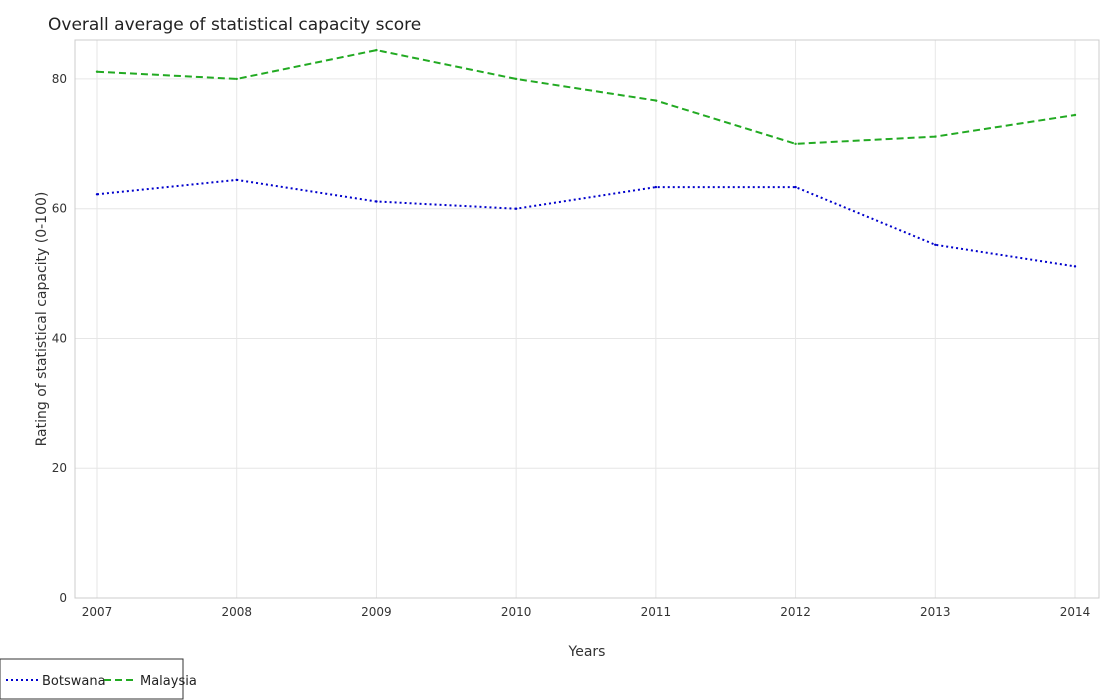 This screenshot has width=1120, height=700. Describe the element at coordinates (935, 244) in the screenshot. I see `data-point-botswana-2013` at that location.